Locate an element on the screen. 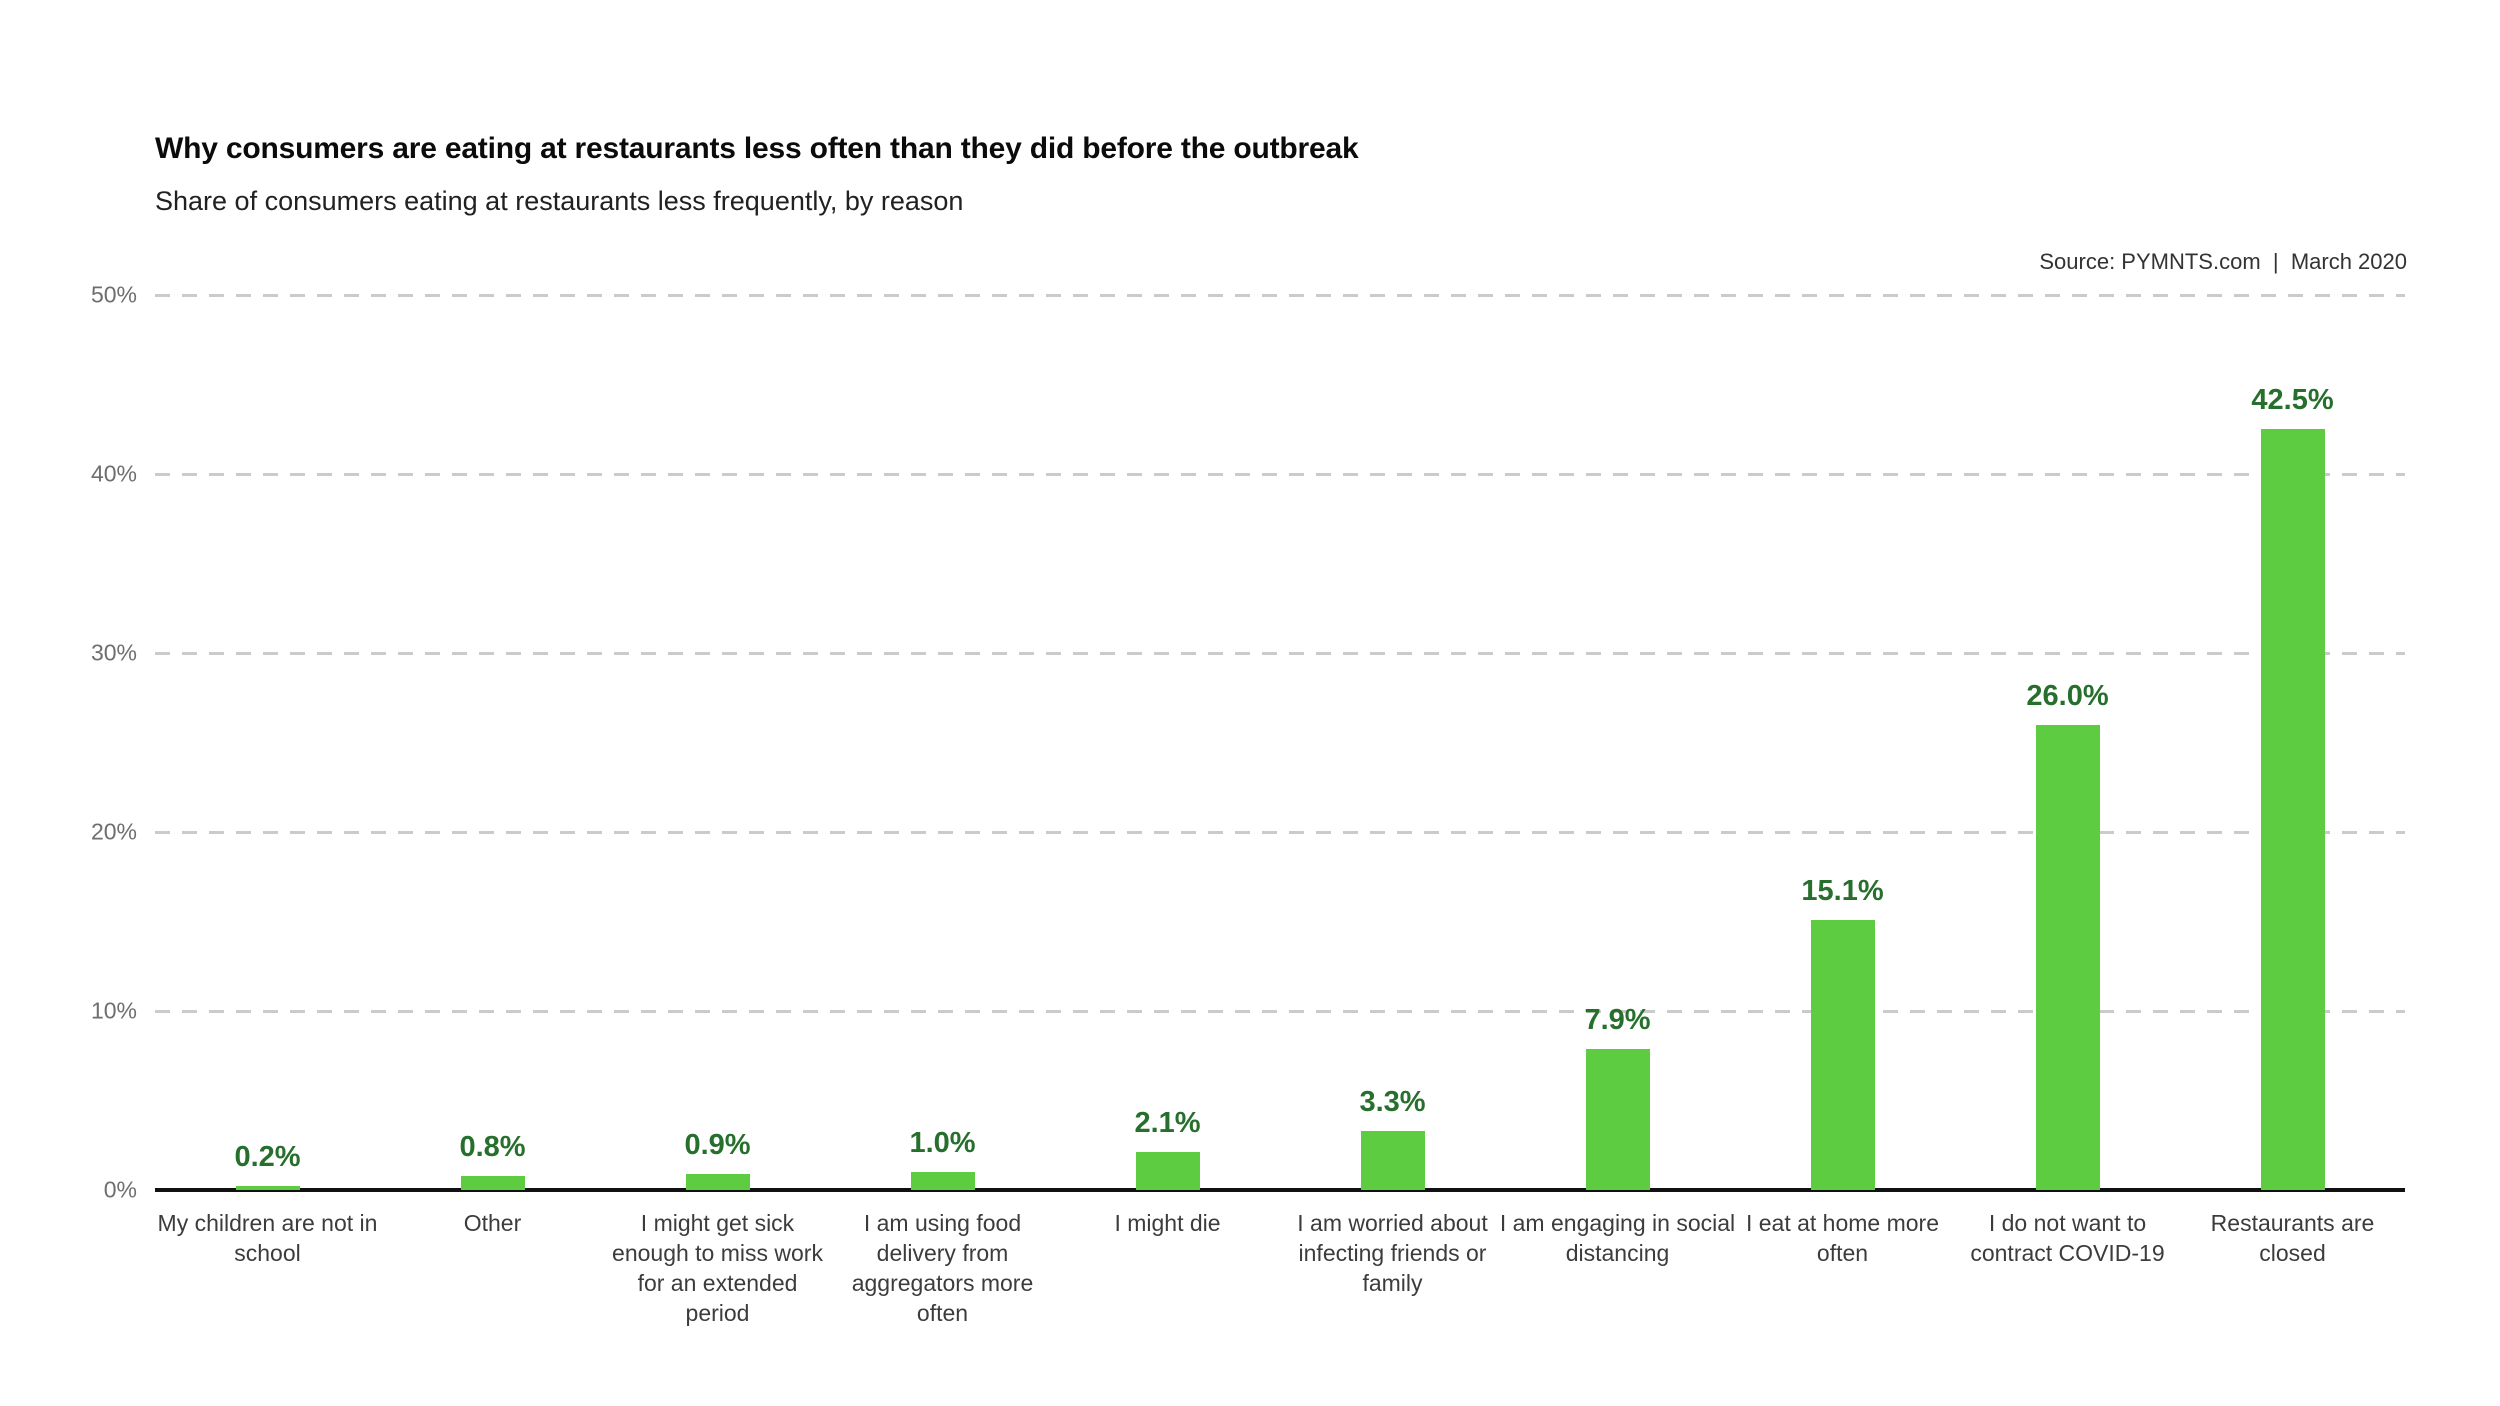 The image size is (2500, 1406). bar-slot: 15.1% I eat at home more often is located at coordinates (1842, 780).